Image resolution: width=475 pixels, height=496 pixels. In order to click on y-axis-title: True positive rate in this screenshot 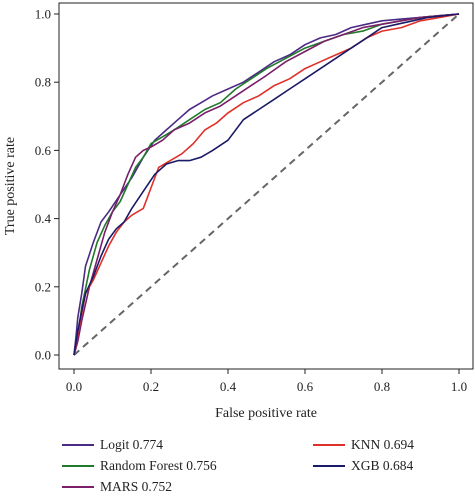, I will do `click(10, 186)`.